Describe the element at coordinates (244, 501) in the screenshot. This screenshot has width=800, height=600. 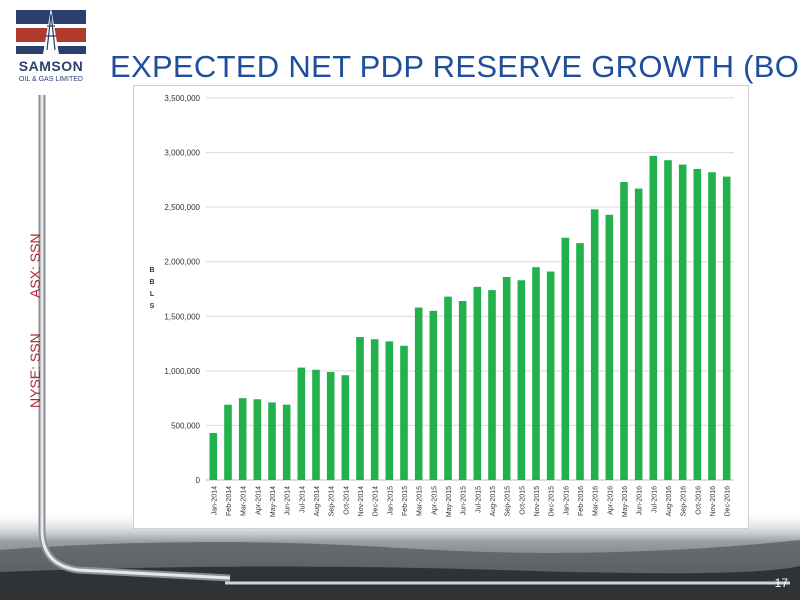
I see `x-tick-label: Mar-2014` at that location.